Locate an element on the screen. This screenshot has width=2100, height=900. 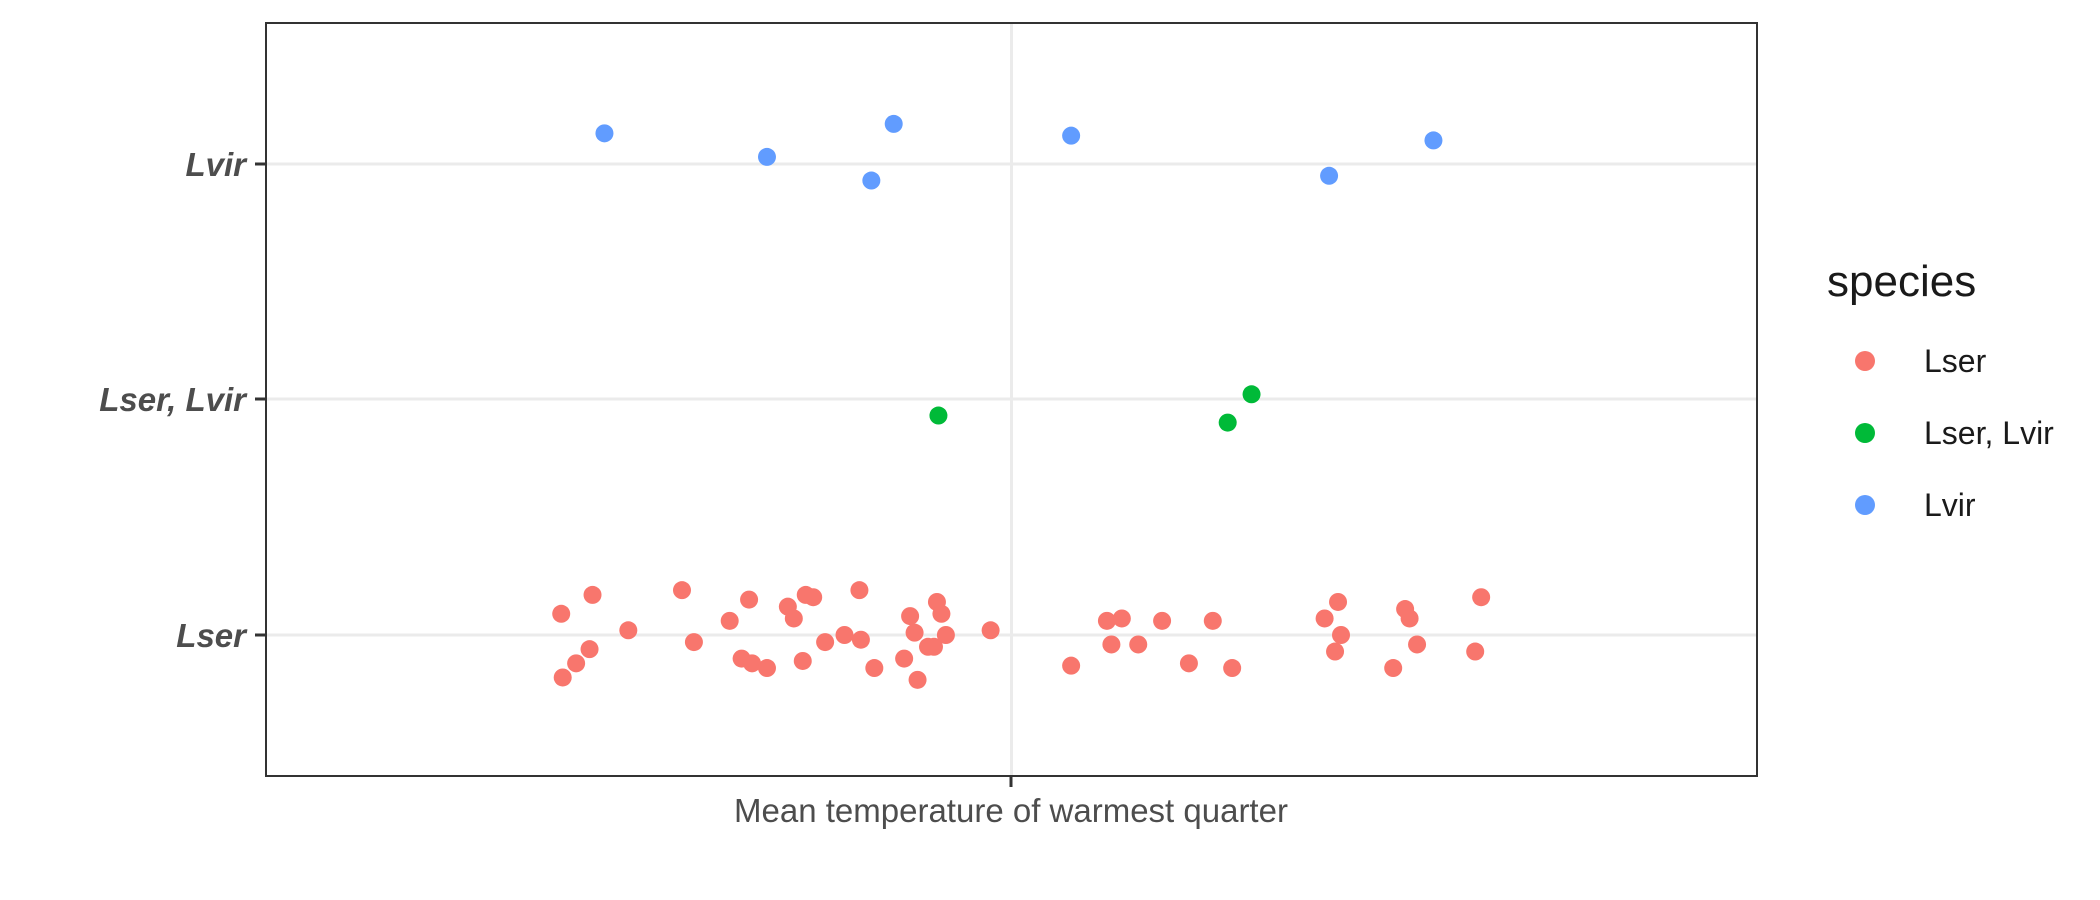
y-axis: Lser Lser, Lvir Lvir is located at coordinates (182, 400).